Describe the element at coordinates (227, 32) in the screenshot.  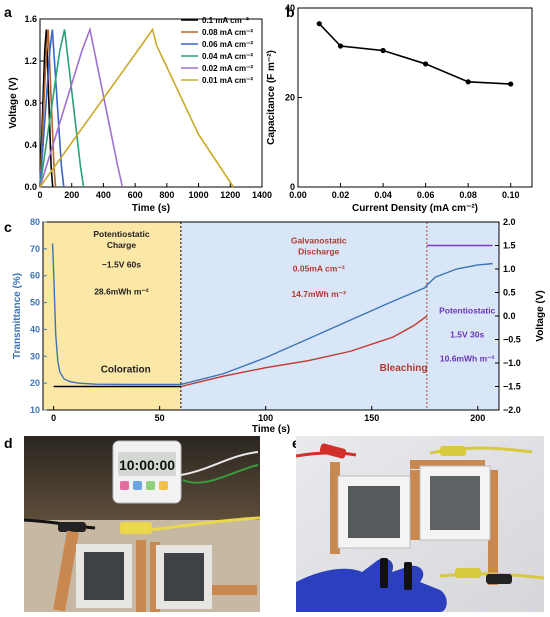
I see `legend-label: 0.08 mA cm⁻²` at that location.